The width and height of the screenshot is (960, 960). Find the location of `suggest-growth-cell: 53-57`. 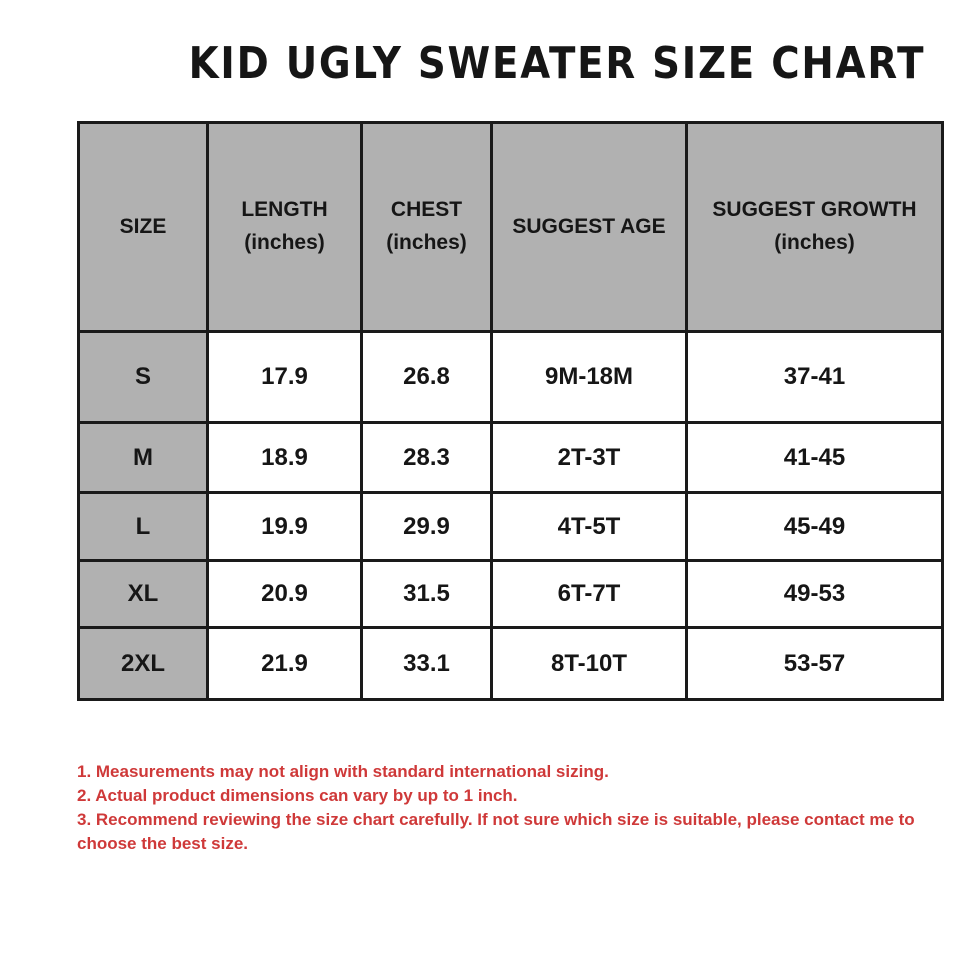

suggest-growth-cell: 53-57 is located at coordinates (814, 663).